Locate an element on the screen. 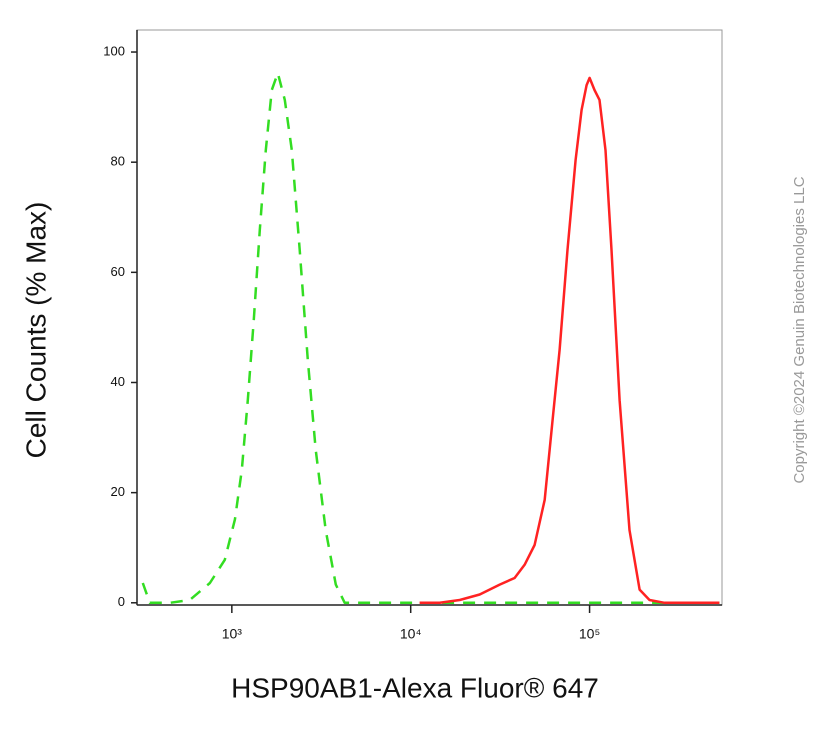 The width and height of the screenshot is (826, 730). y-tick-label: 20 is located at coordinates (118, 491).